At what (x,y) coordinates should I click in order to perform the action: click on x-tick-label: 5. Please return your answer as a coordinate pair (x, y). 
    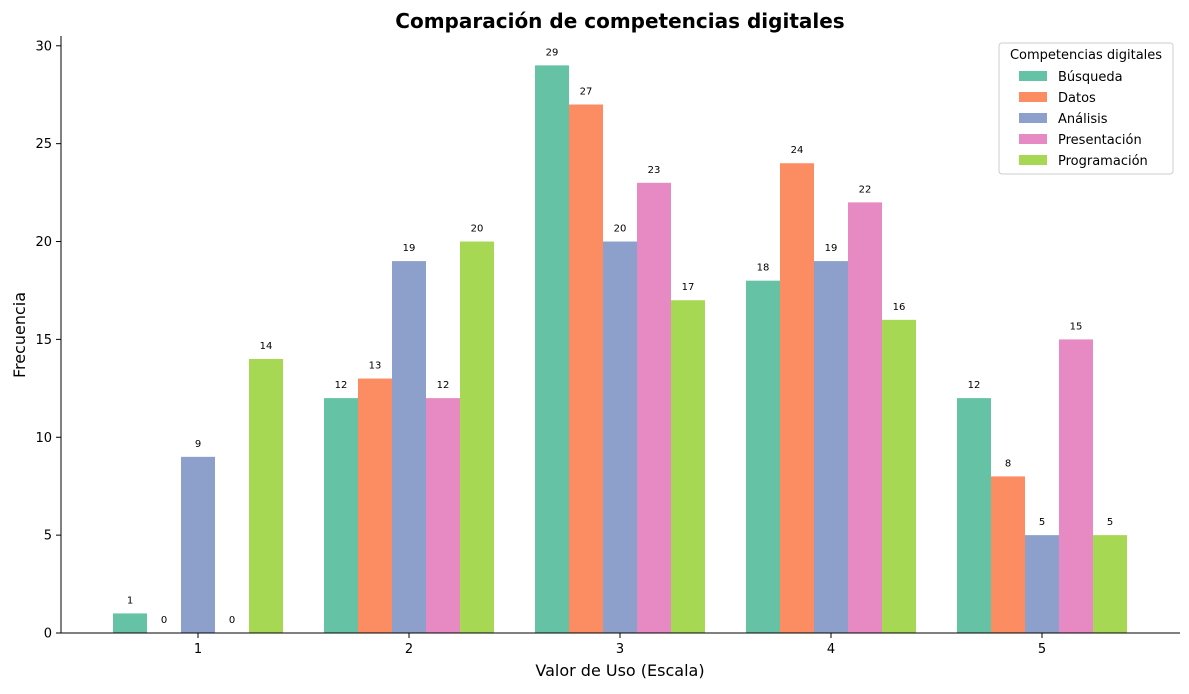
    Looking at the image, I should click on (1042, 649).